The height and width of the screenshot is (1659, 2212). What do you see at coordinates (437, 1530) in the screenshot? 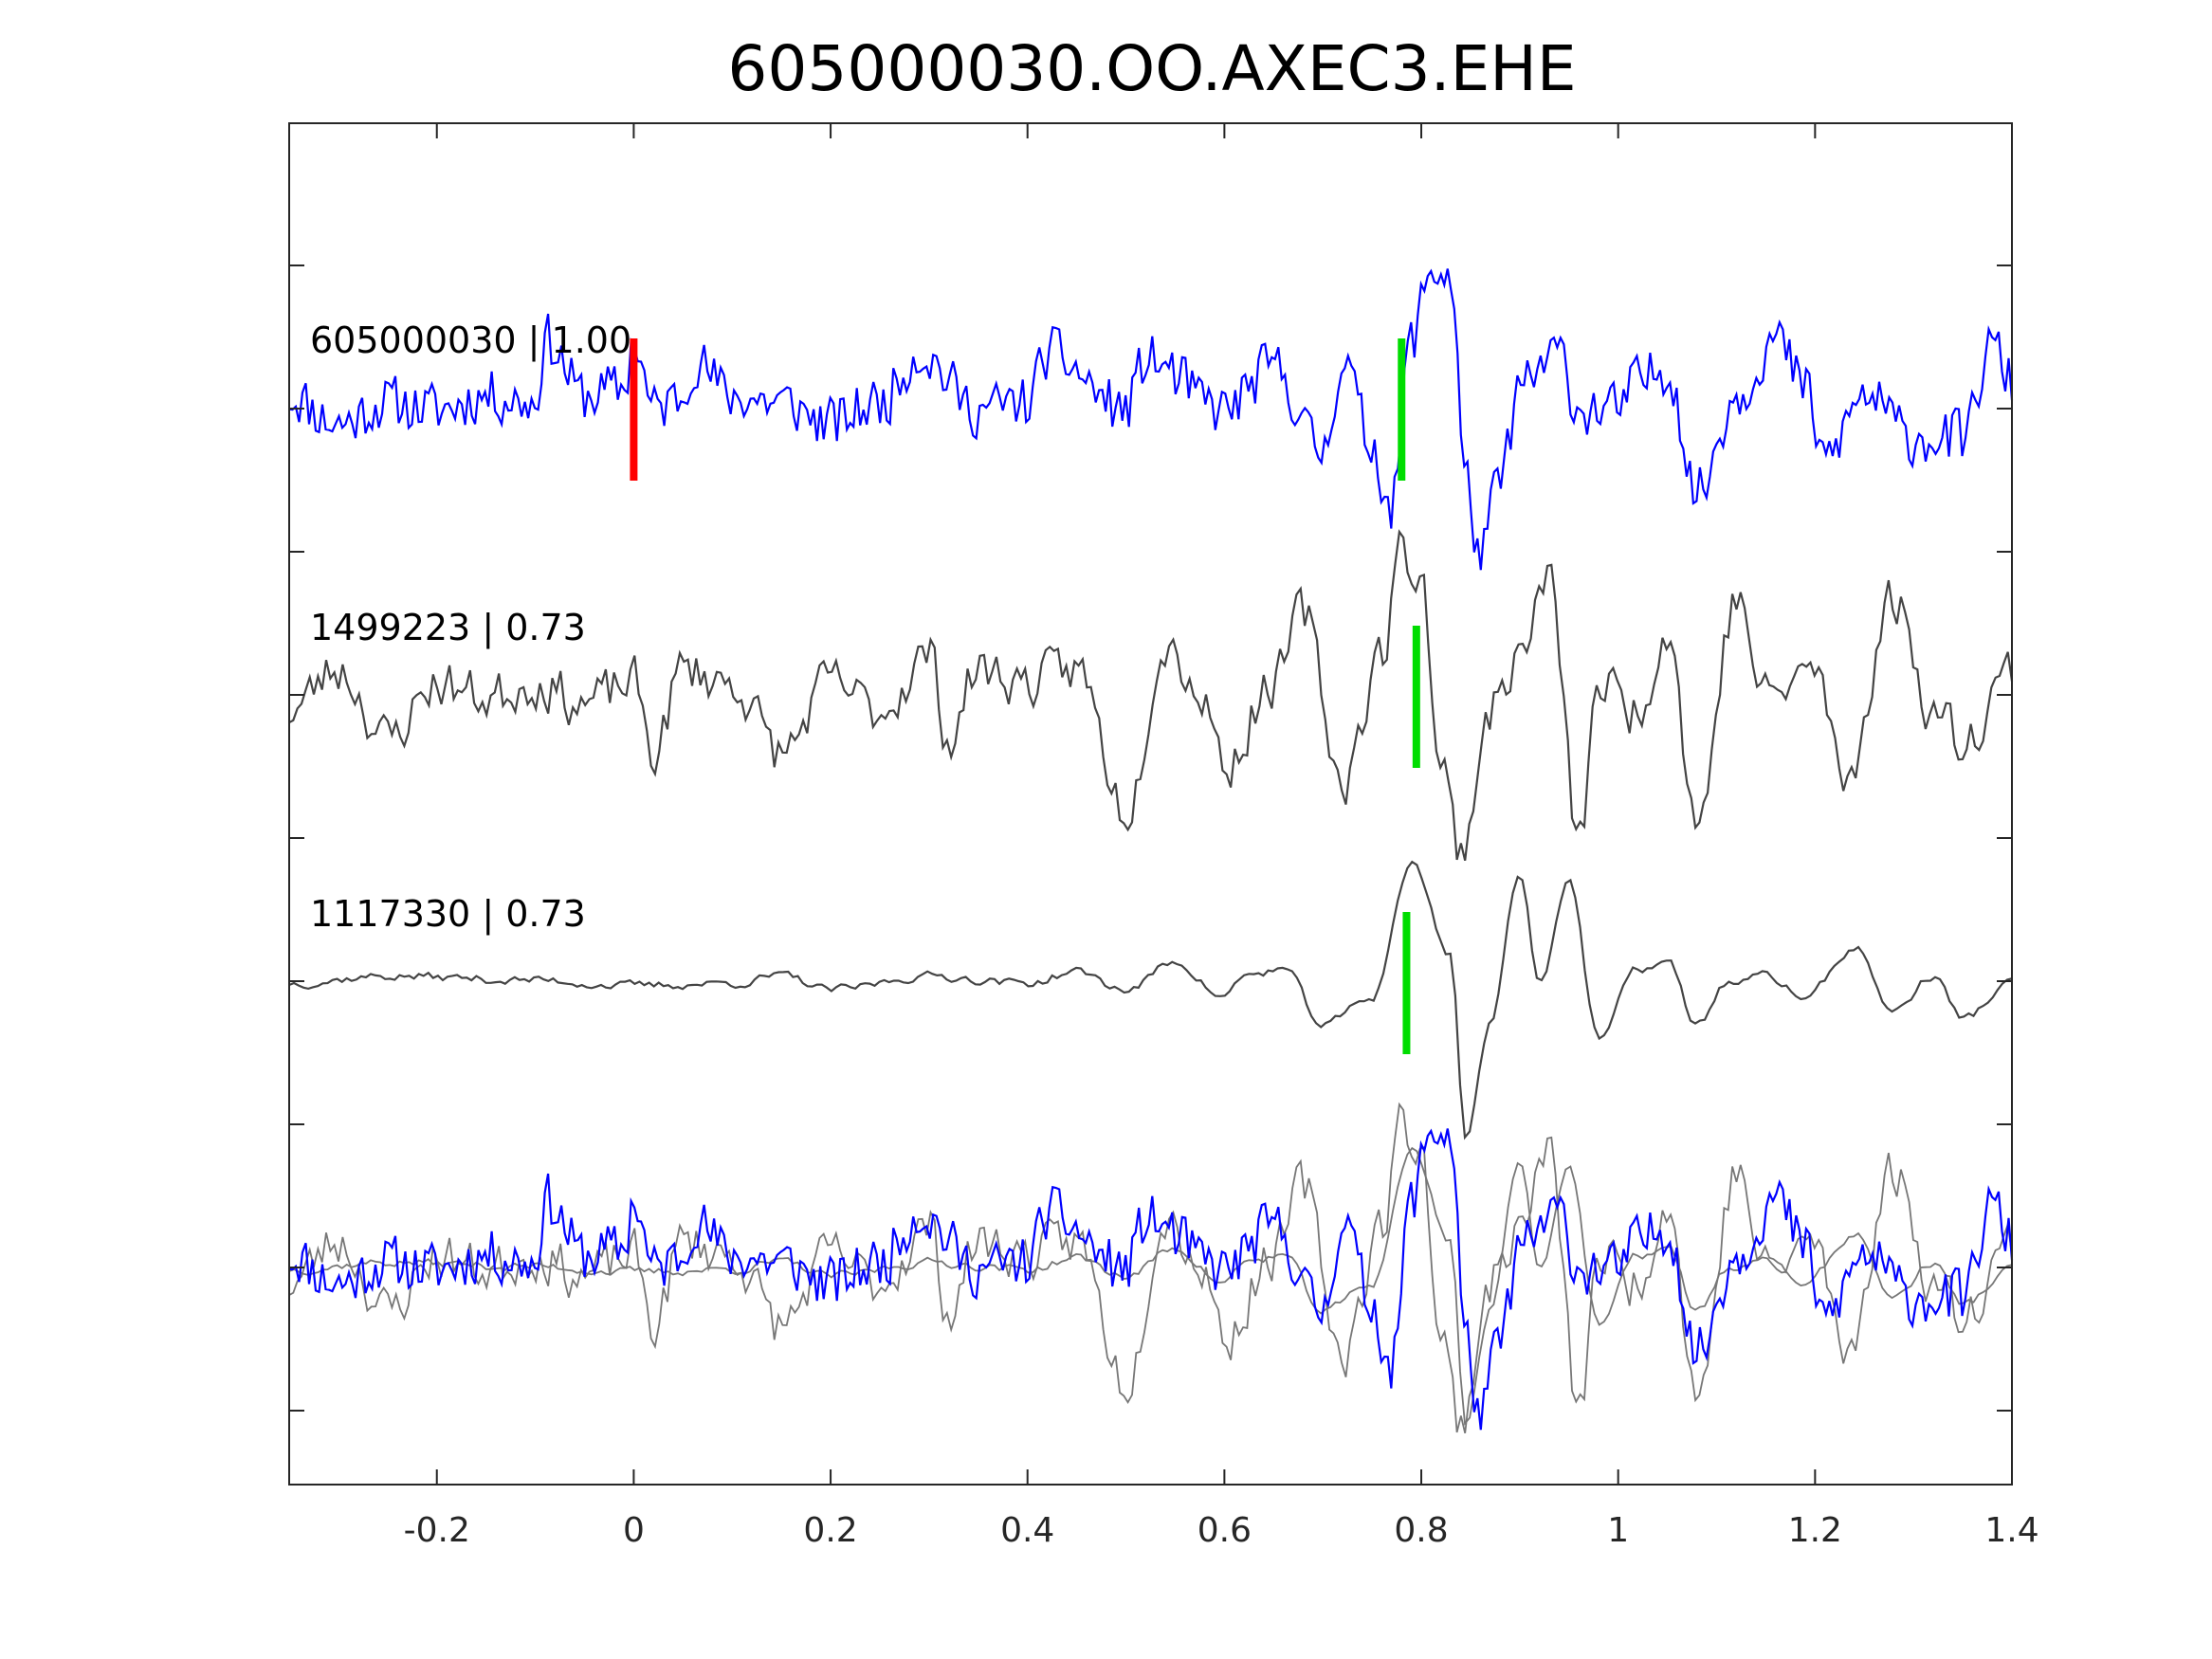
I see `x-tick-label: -0.2` at bounding box center [437, 1530].